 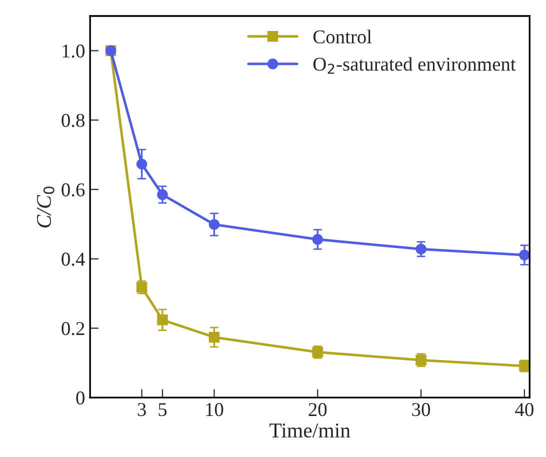 I want to click on legend-label: O$_{2}$-saturated environment, so click(x=414, y=65).